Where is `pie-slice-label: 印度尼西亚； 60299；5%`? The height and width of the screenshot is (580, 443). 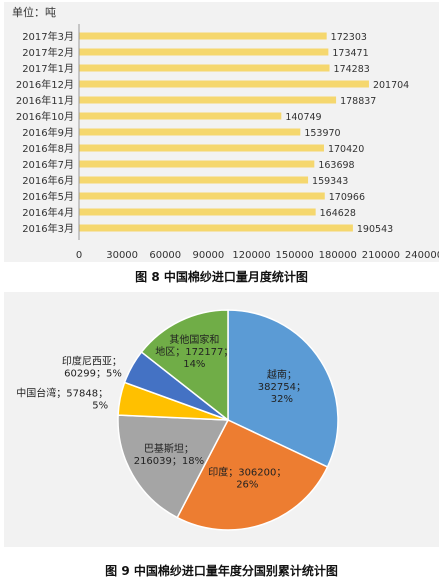
pie-slice-label: 印度尼西亚； 60299；5% is located at coordinates (92, 367).